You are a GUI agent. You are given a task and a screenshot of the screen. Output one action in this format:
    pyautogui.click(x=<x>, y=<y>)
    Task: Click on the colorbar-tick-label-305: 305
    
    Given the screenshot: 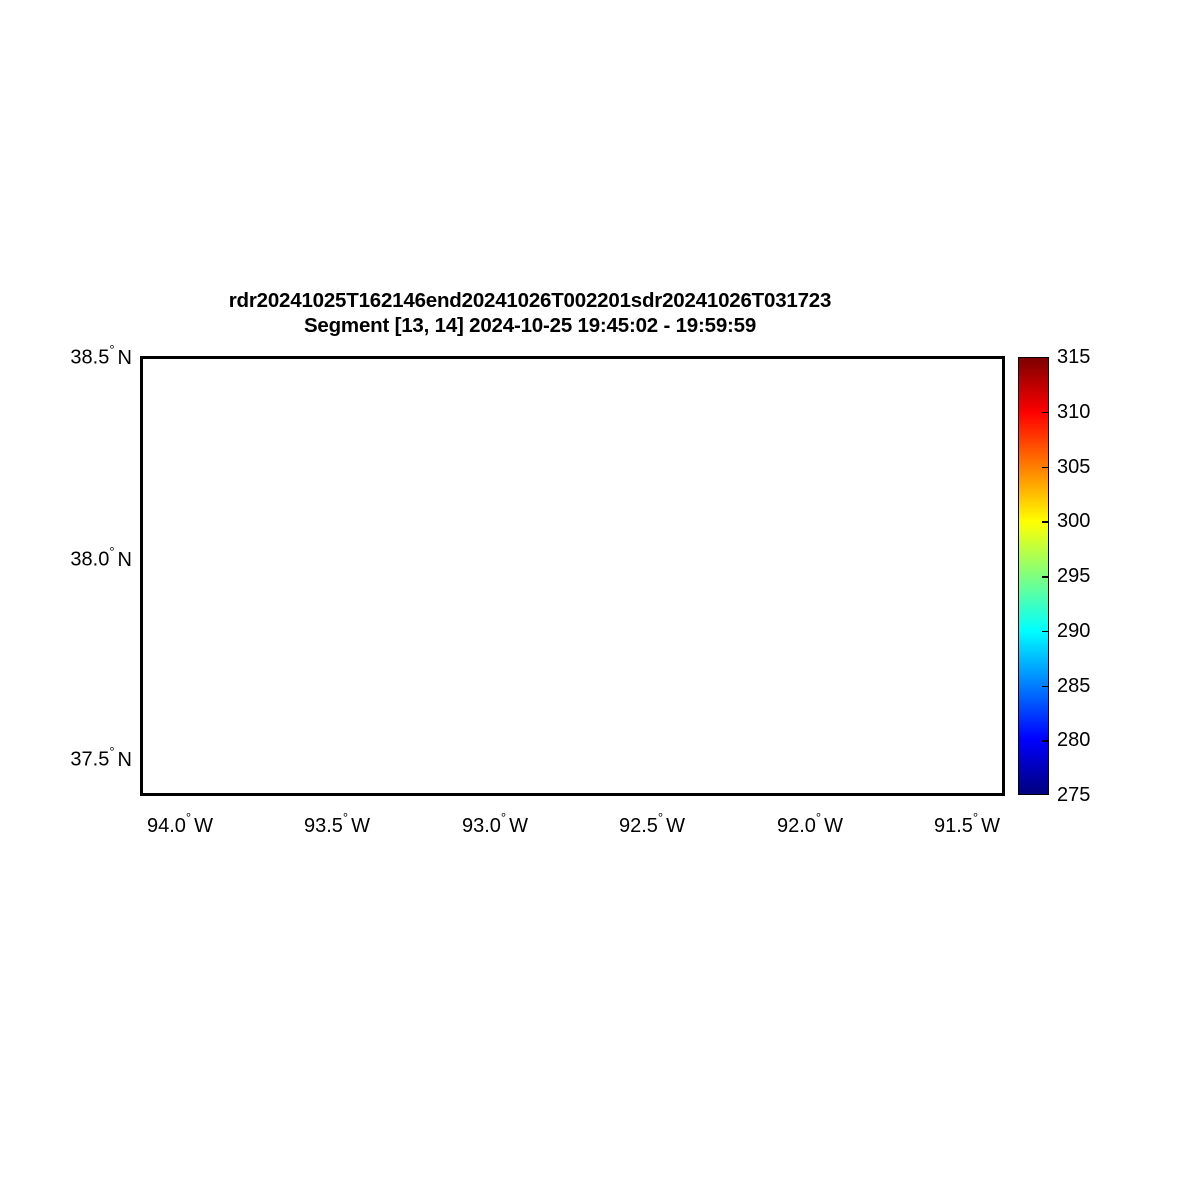 What is the action you would take?
    pyautogui.click(x=1074, y=466)
    